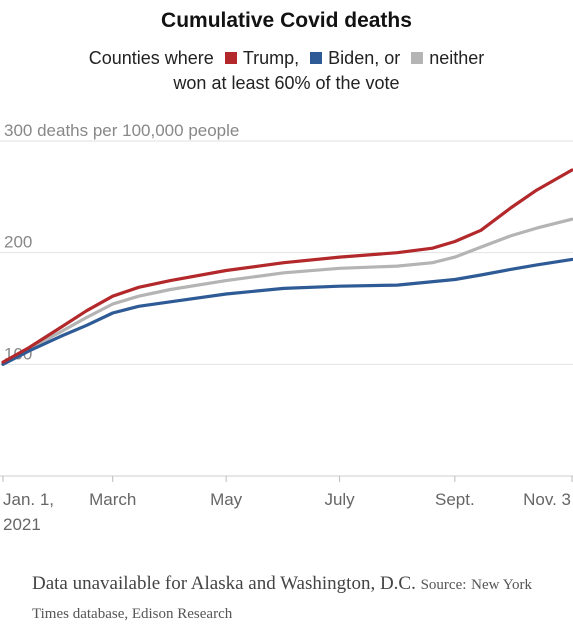  I want to click on x-tick-label-jan-1: Jan. 1,, so click(28, 499).